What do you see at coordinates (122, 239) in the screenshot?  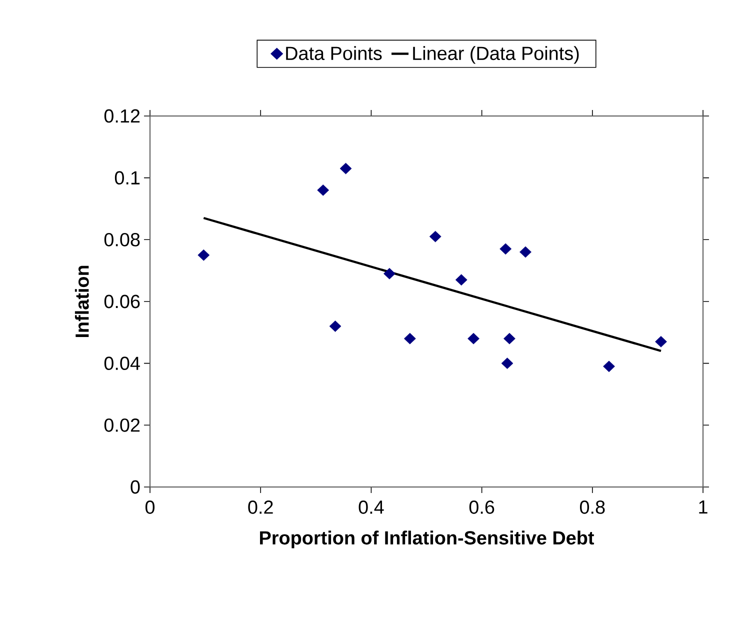 I see `y-tick-label: 0.08` at bounding box center [122, 239].